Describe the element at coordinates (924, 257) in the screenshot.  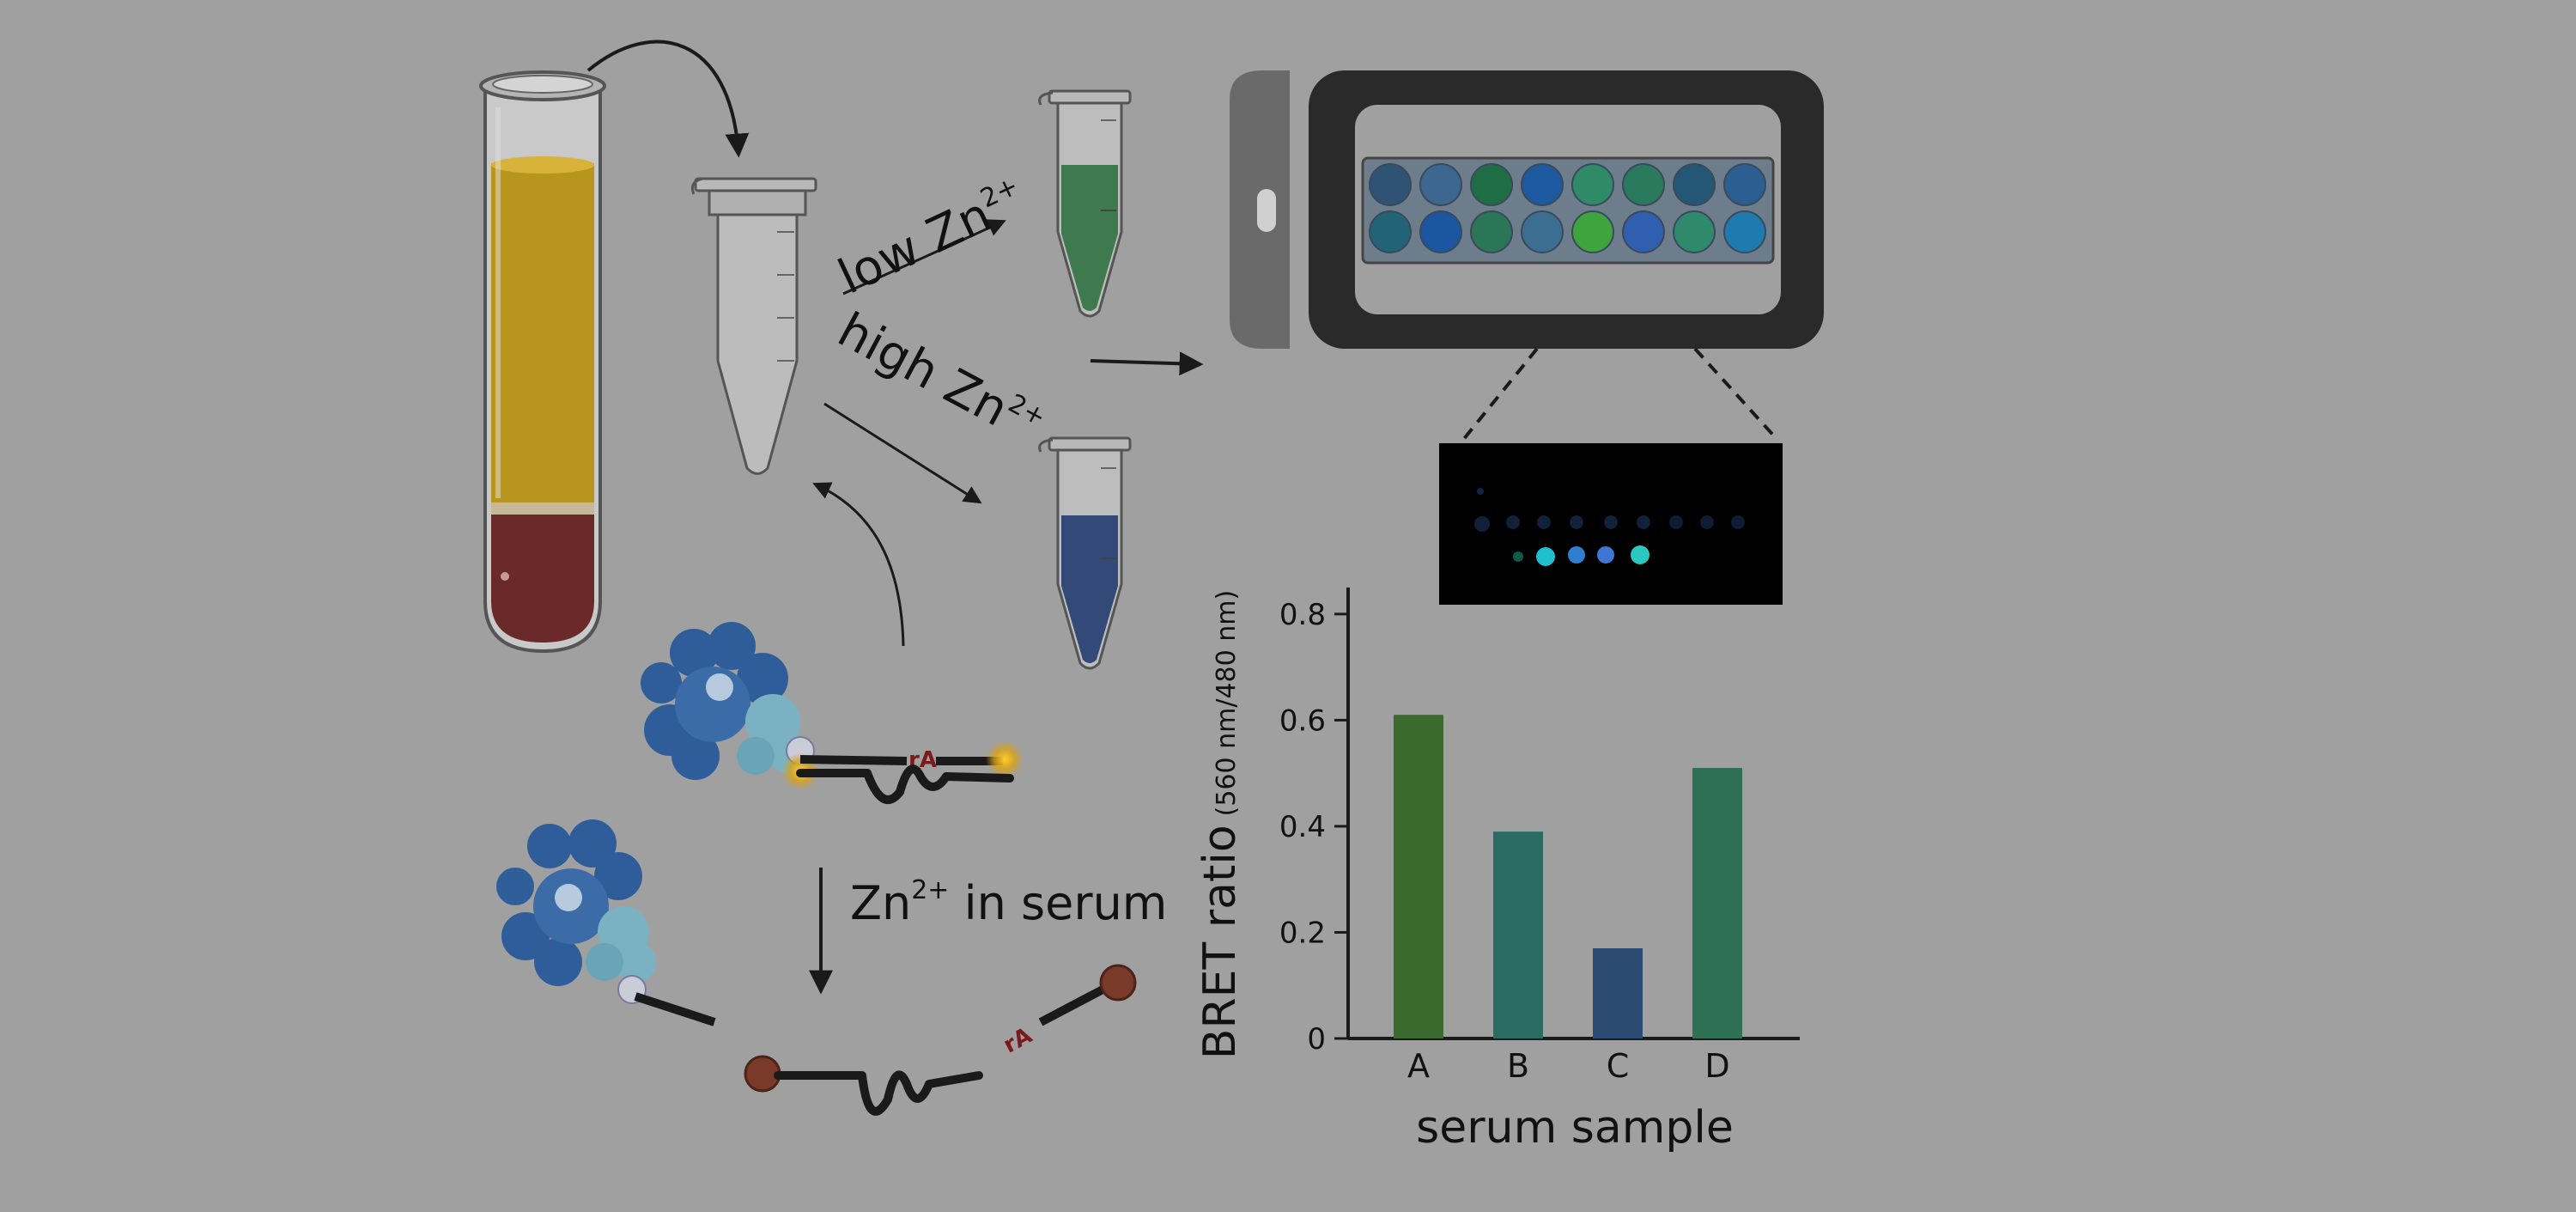
I see `arrow-low` at that location.